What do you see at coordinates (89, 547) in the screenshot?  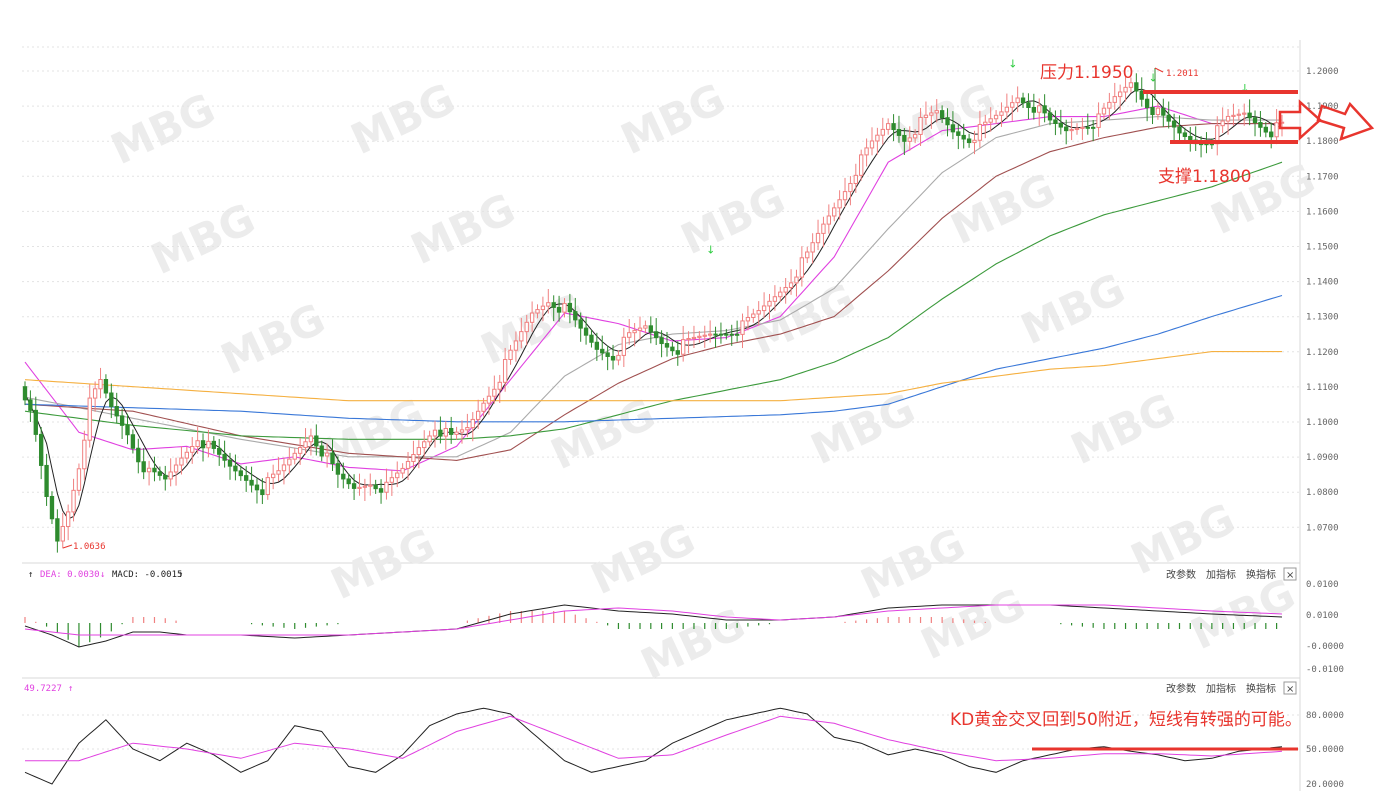 I see `low-label: 1.0636` at bounding box center [89, 547].